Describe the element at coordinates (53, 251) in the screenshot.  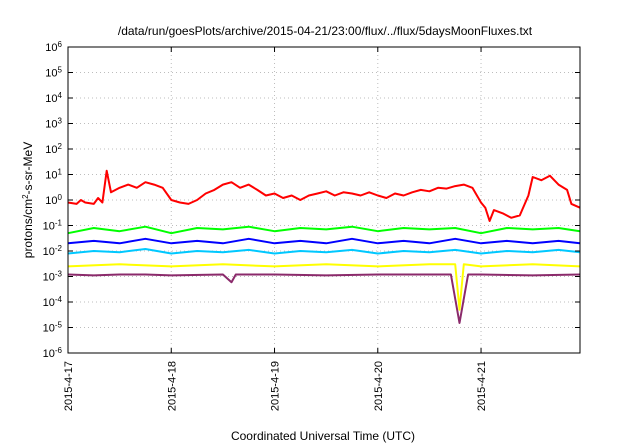
I see `y-tick-label: 10⁻²` at that location.